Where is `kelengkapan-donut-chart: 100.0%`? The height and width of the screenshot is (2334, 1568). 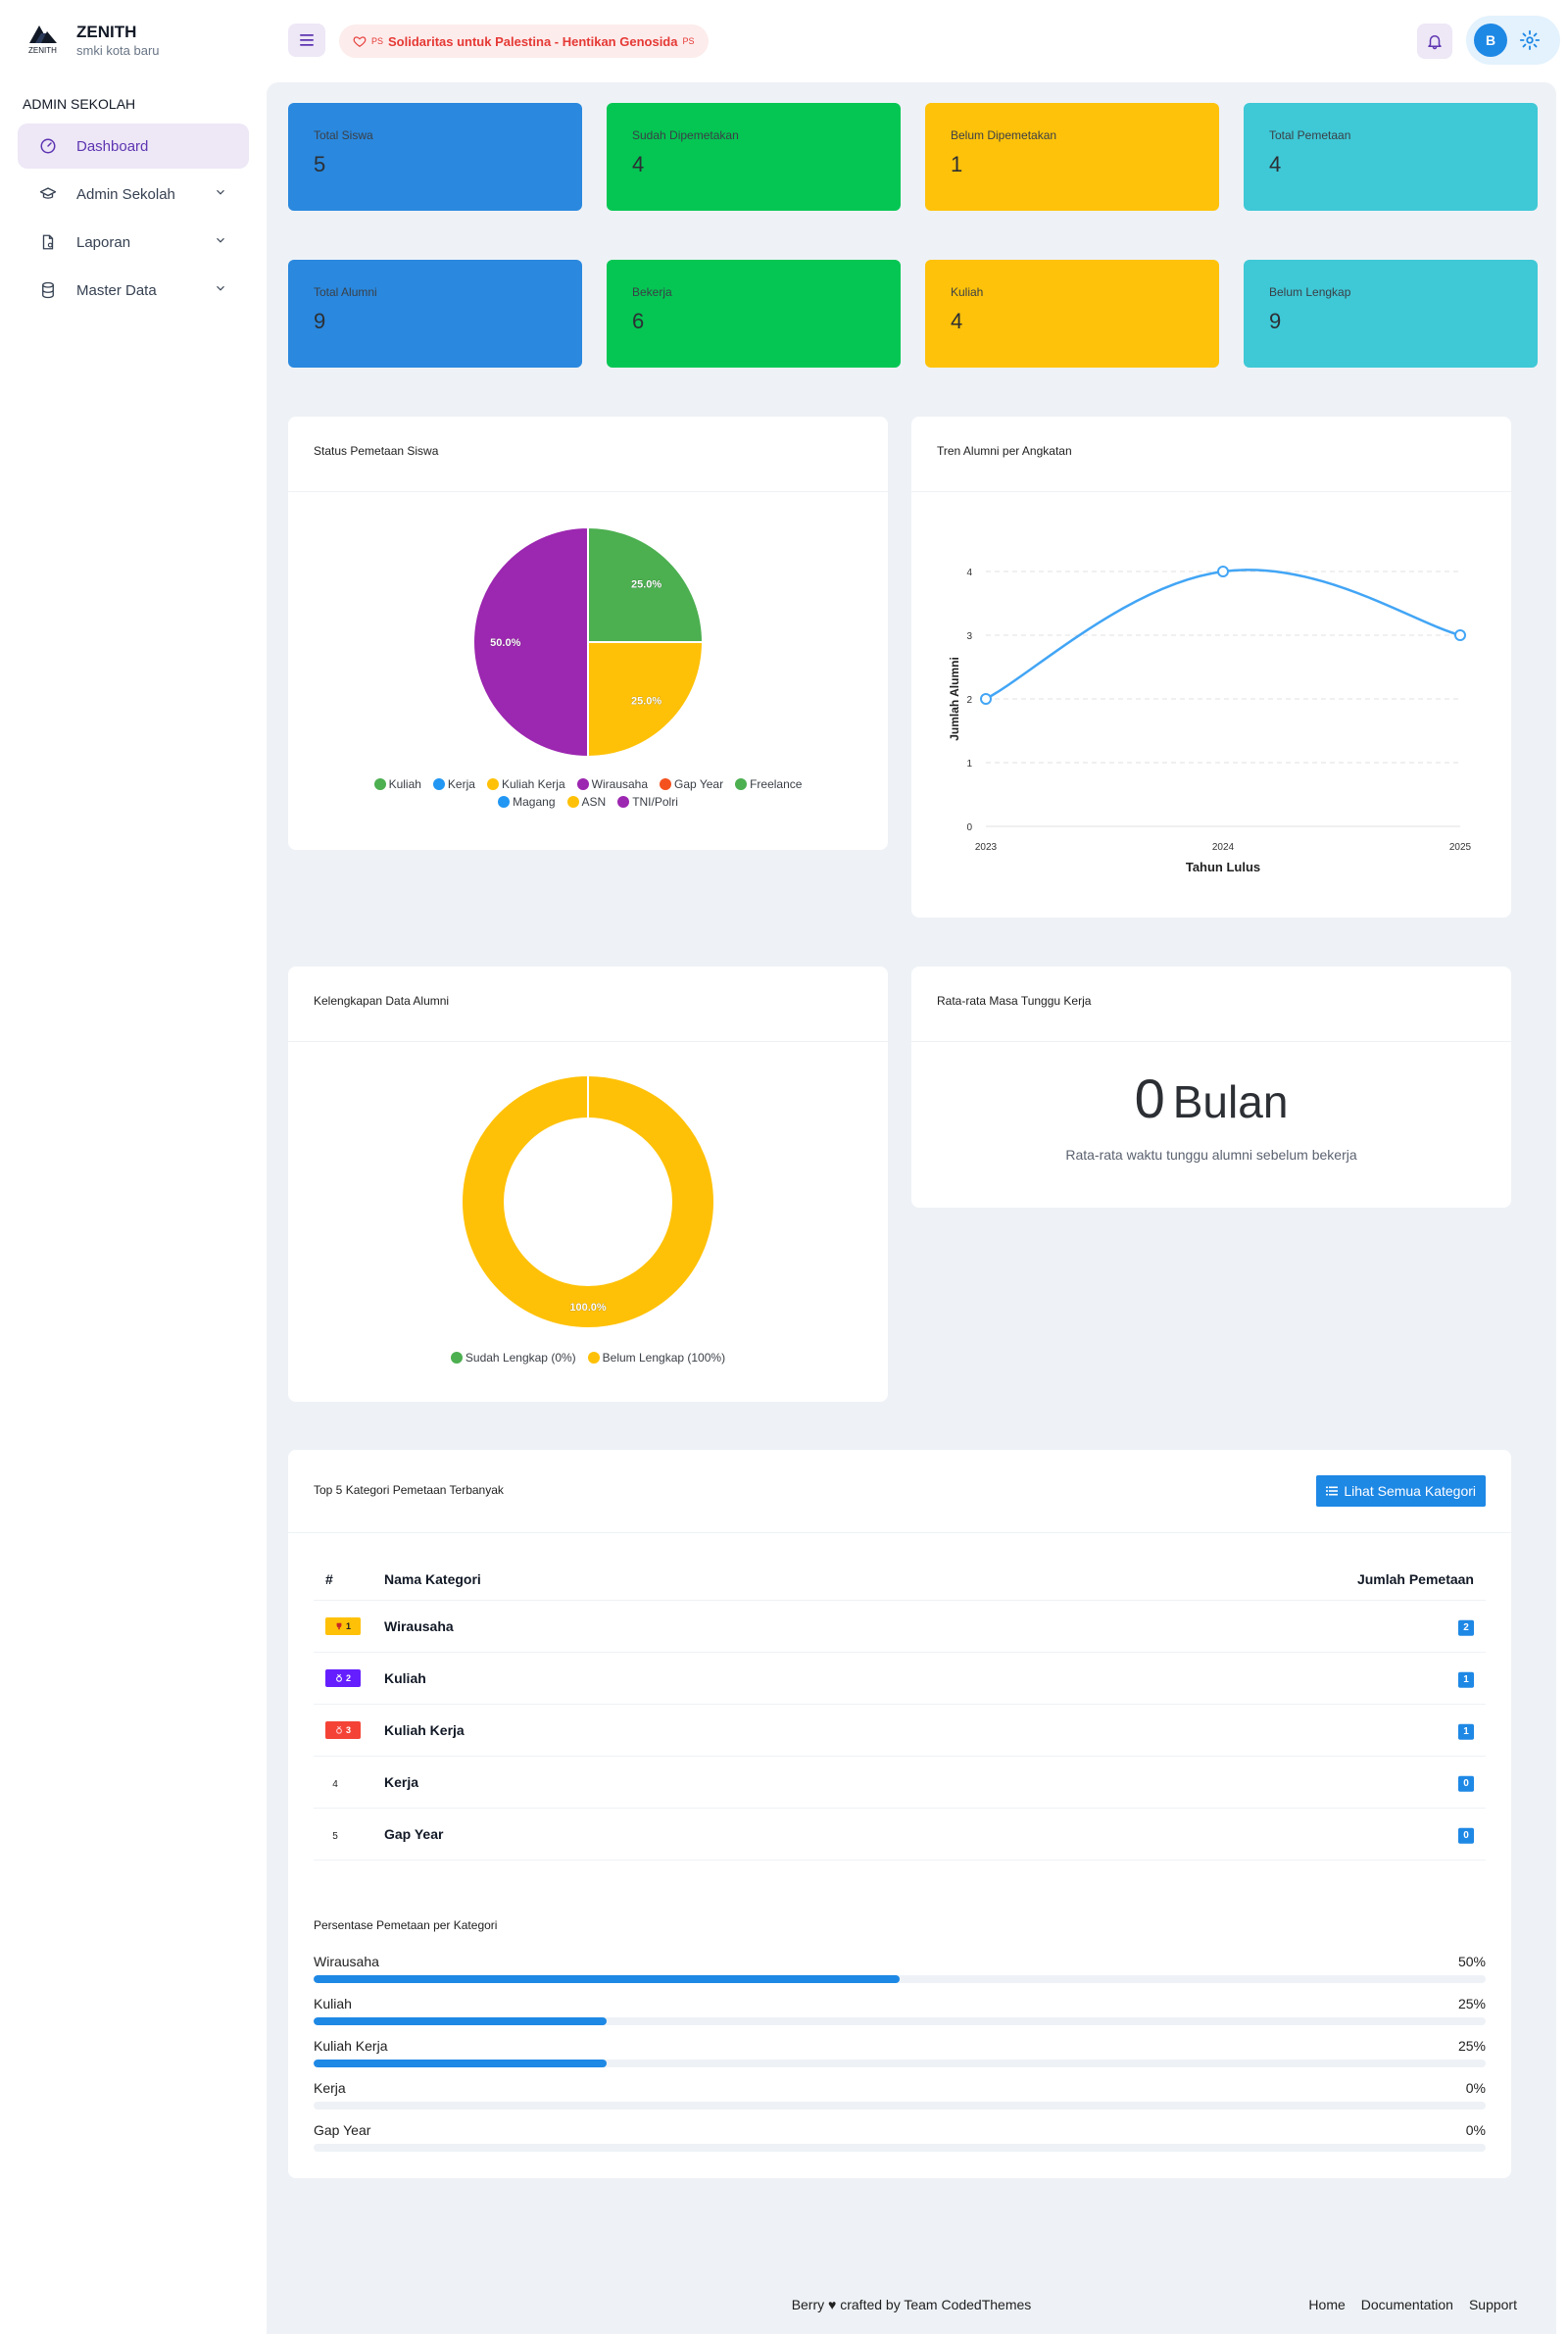 kelengkapan-donut-chart: 100.0% is located at coordinates (588, 1202).